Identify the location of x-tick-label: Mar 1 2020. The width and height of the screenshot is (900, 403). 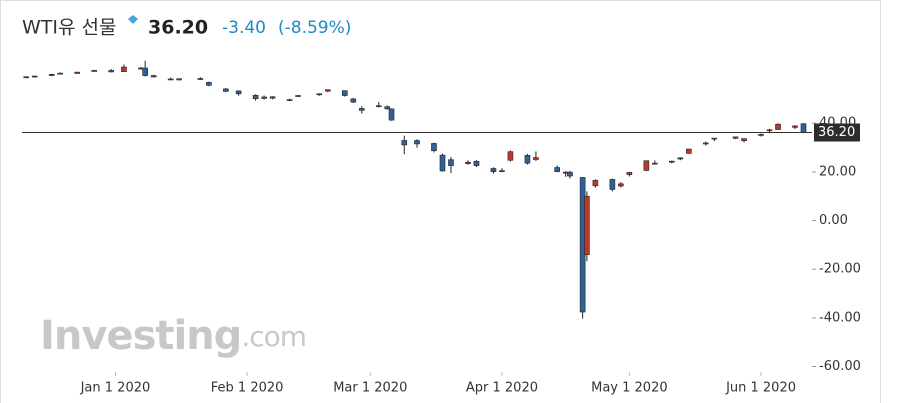
(370, 388).